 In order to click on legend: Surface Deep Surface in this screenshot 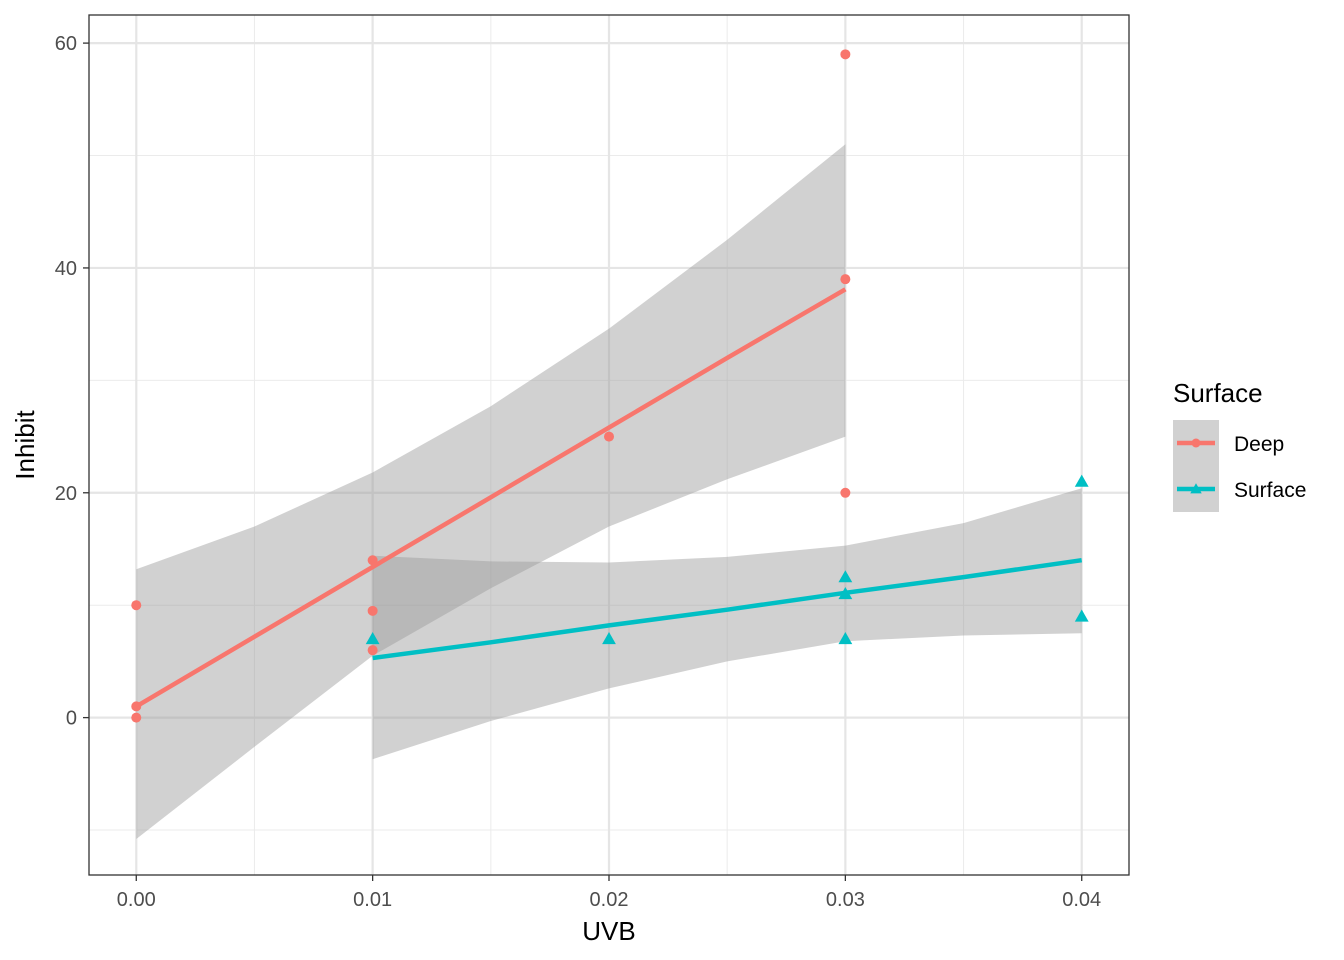, I will do `click(1239, 445)`.